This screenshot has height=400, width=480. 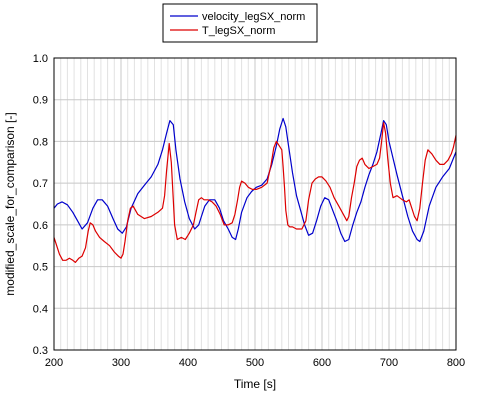 What do you see at coordinates (40, 226) in the screenshot?
I see `y-tick-label: 0.6` at bounding box center [40, 226].